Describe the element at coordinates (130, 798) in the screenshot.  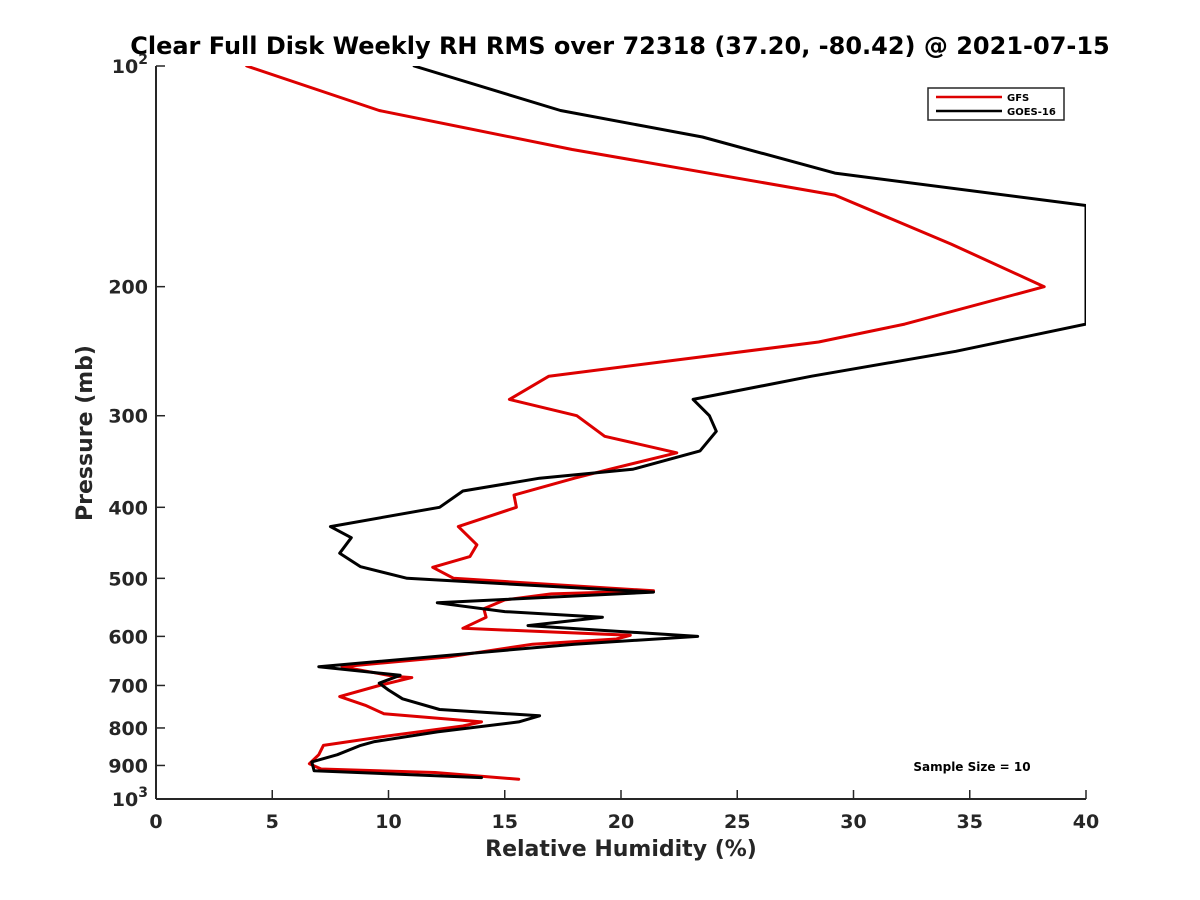
I see `y-tick-label: 10³` at that location.